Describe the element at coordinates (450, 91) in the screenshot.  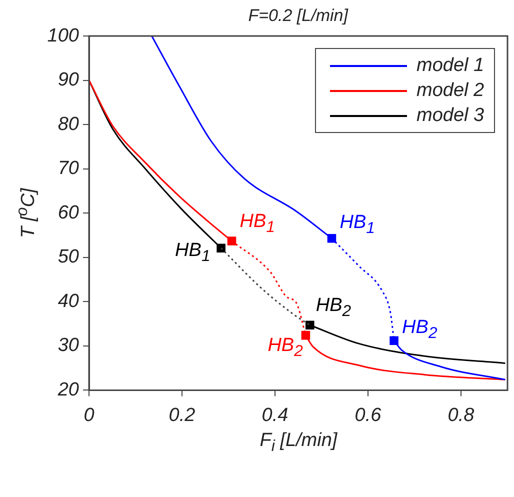
I see `legend-label: model 2` at that location.